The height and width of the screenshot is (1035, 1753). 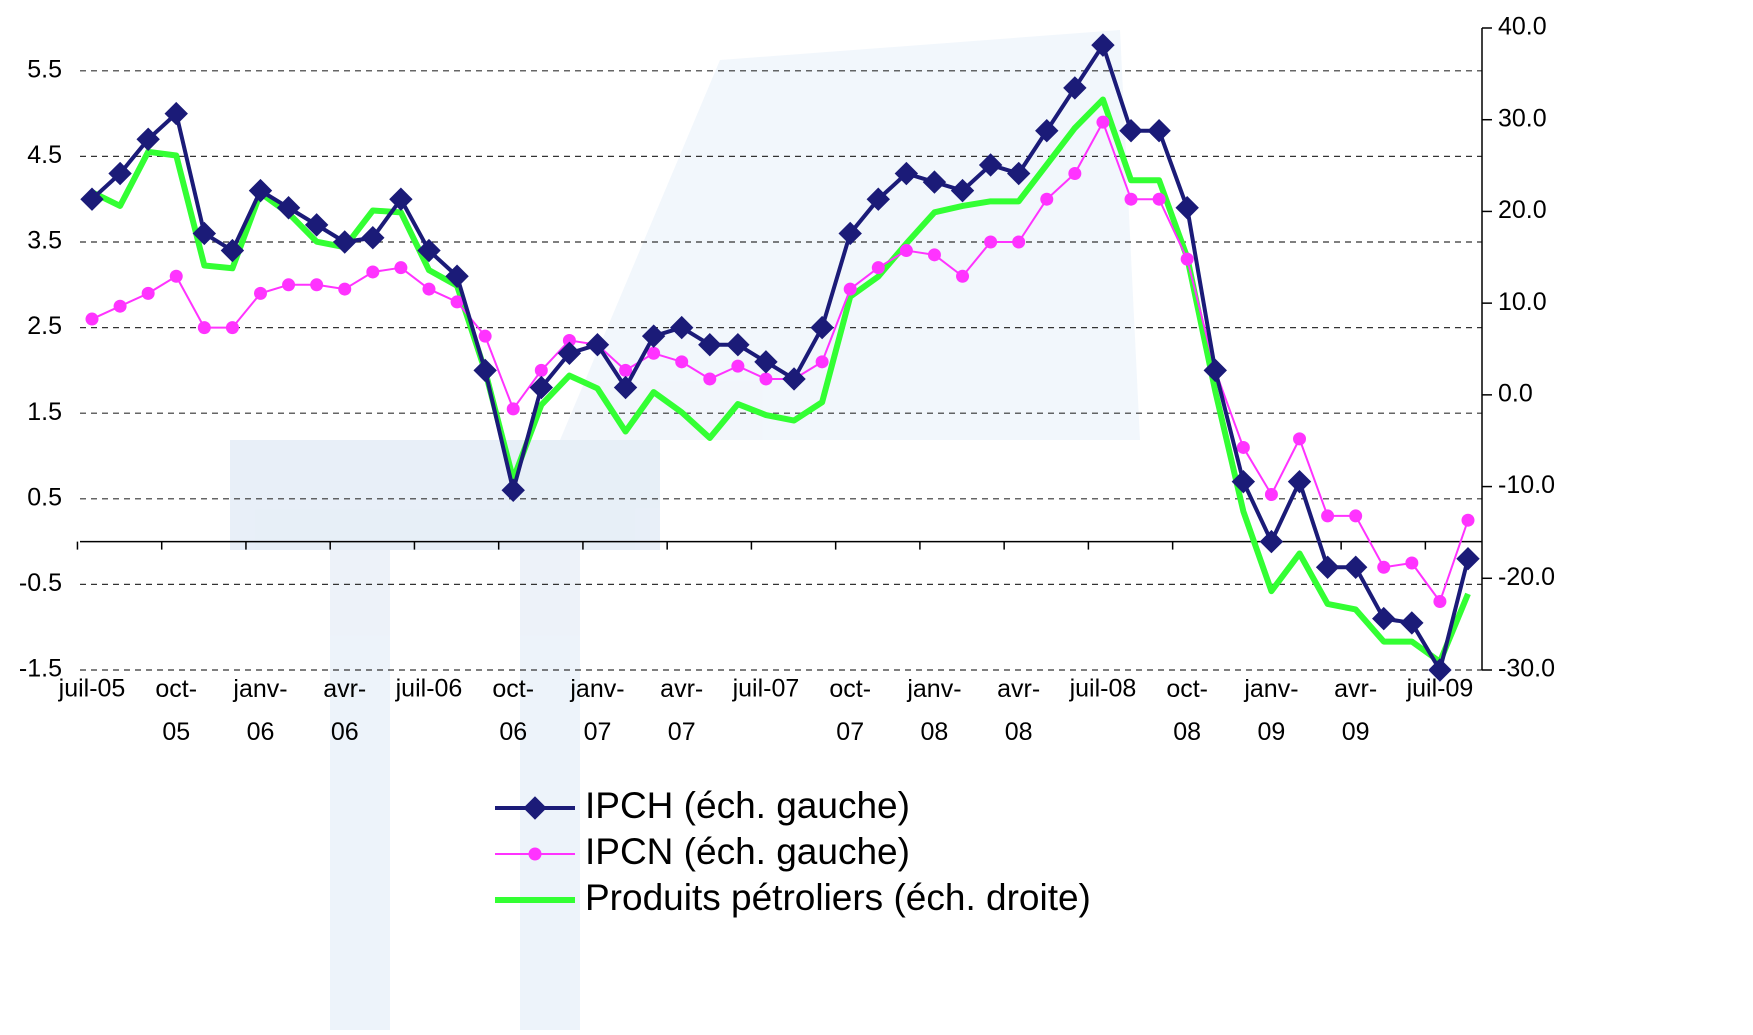 What do you see at coordinates (44, 155) in the screenshot?
I see `y-tick-label: 4.5` at bounding box center [44, 155].